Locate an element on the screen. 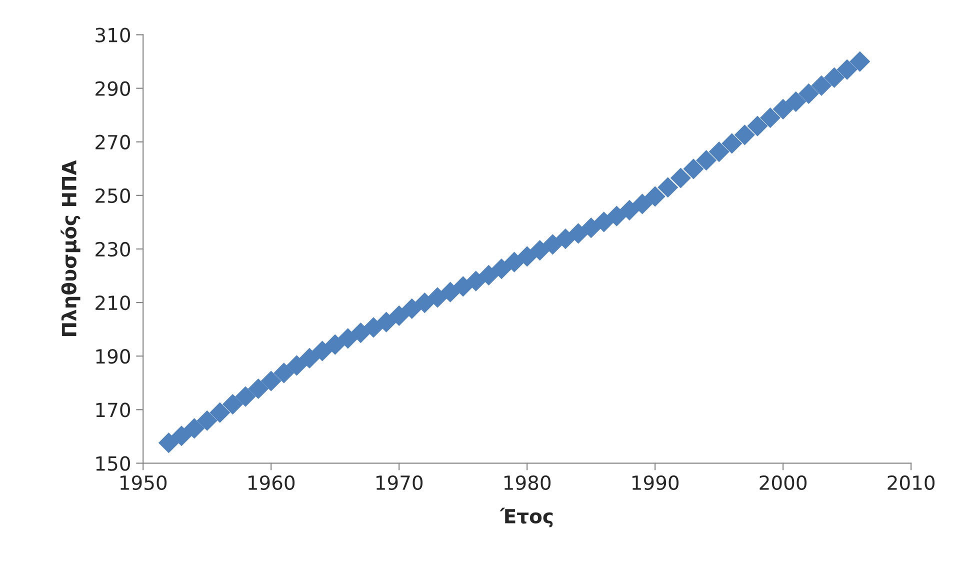 The width and height of the screenshot is (954, 579). x-tick-label: 1960 is located at coordinates (271, 482).